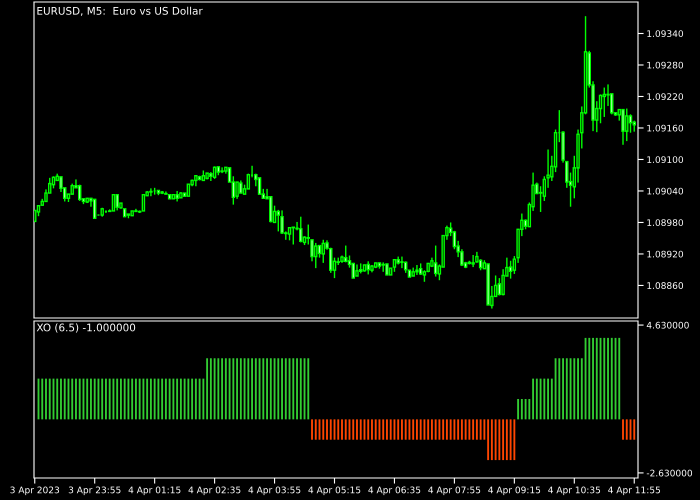 The height and width of the screenshot is (500, 700). Describe the element at coordinates (669, 473) in the screenshot. I see `y-tick-label: -2.630000` at that location.